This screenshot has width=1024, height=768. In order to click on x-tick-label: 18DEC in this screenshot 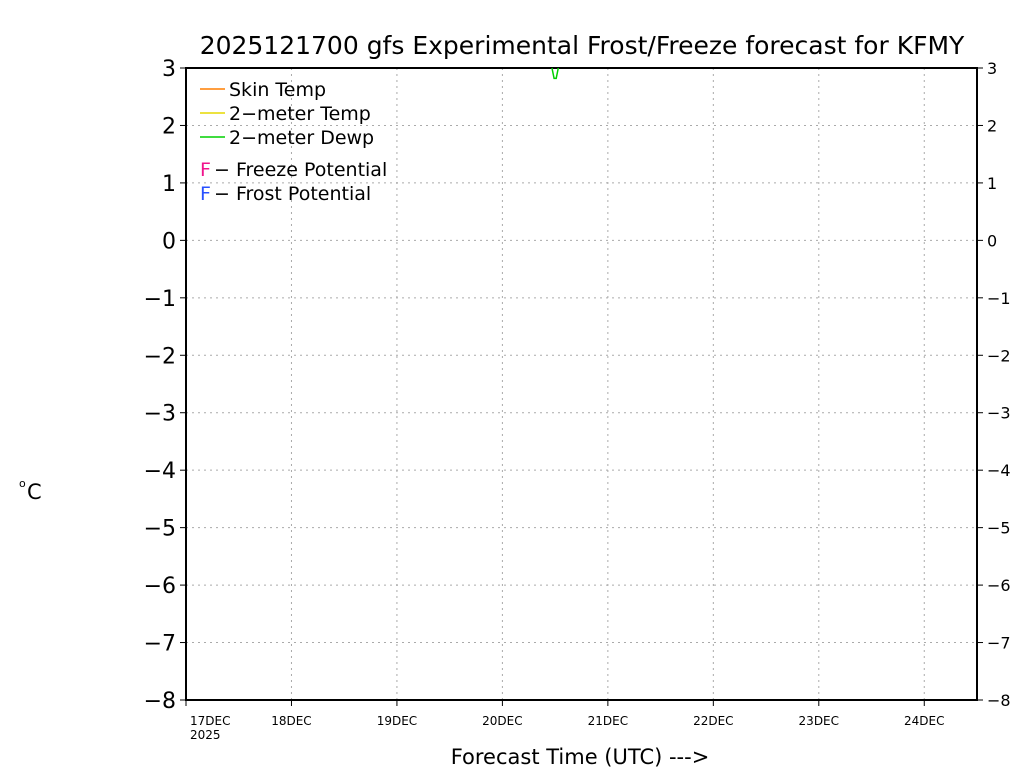, I will do `click(291, 721)`.